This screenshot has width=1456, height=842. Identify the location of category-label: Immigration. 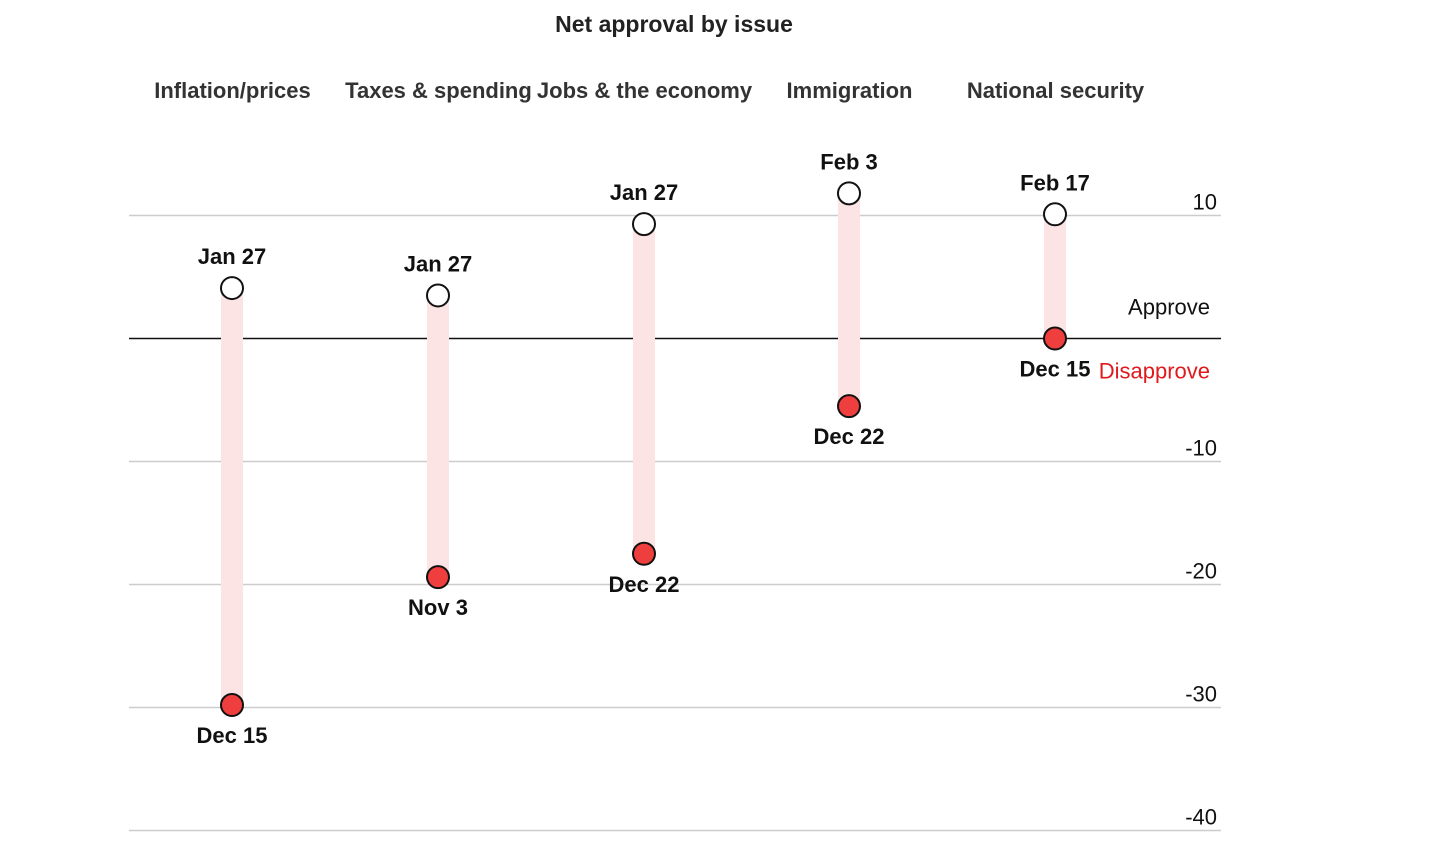
(850, 90).